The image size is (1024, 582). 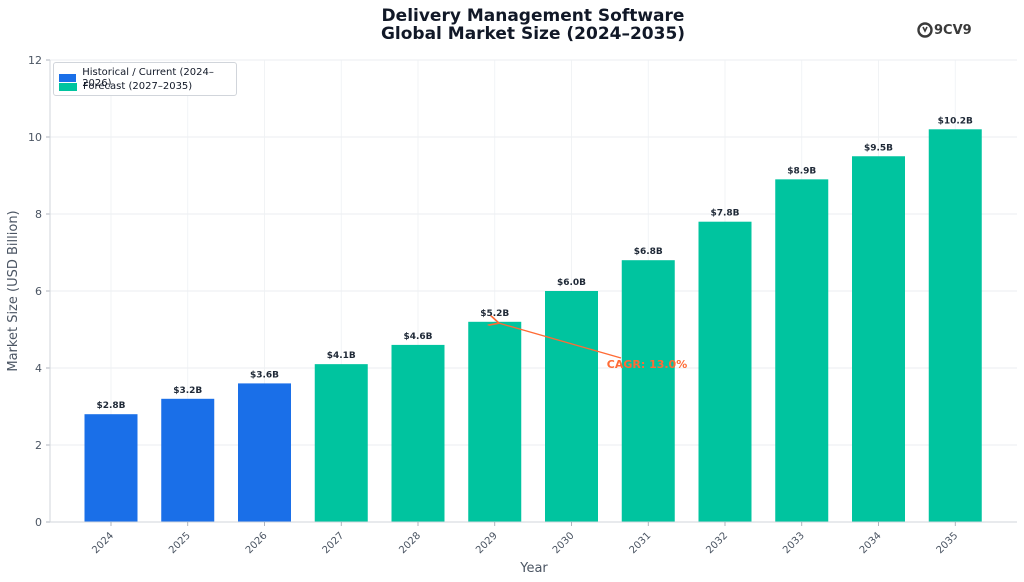 What do you see at coordinates (35, 60) in the screenshot?
I see `y-tick-label: 12` at bounding box center [35, 60].